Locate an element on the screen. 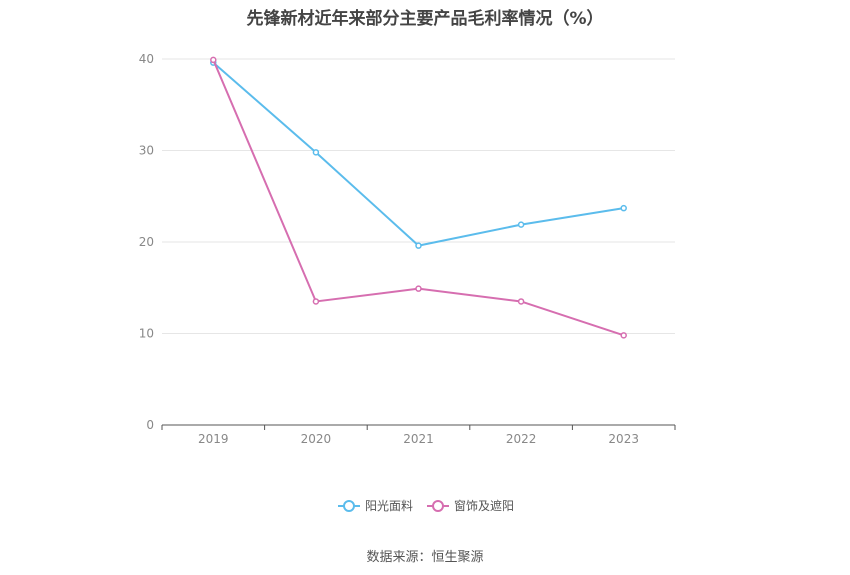 The width and height of the screenshot is (850, 575). y-axis-ticks: 0 10 20 30 40 is located at coordinates (146, 242).